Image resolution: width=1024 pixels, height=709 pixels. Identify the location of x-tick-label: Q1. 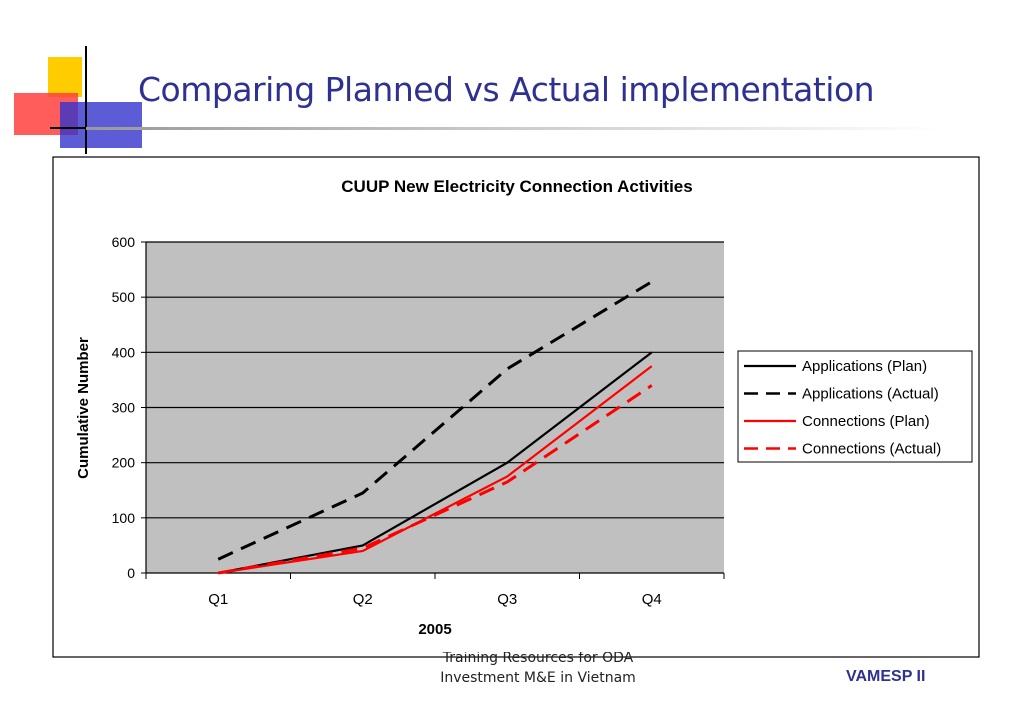
(218, 599).